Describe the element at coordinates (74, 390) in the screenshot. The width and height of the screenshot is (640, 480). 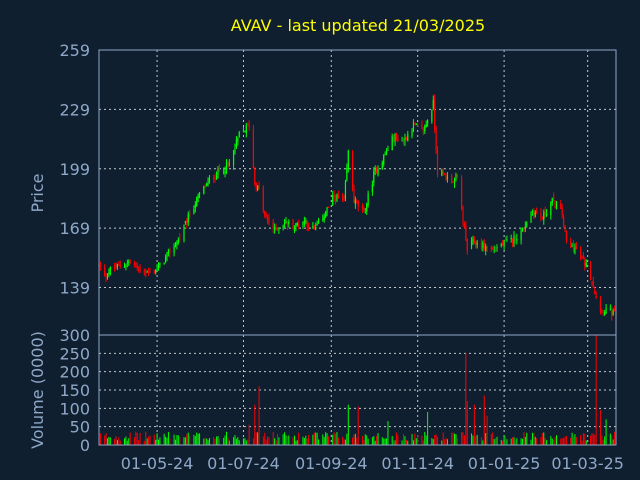
I see `volume-tick-label: 150` at that location.